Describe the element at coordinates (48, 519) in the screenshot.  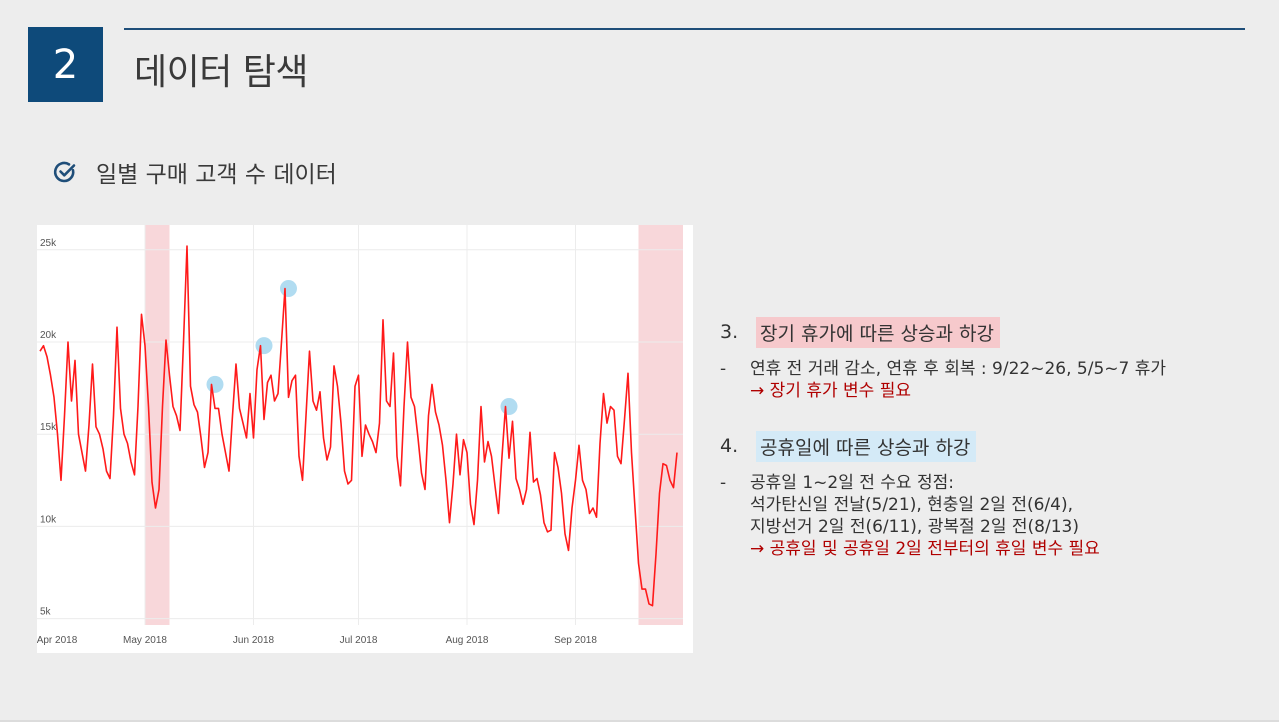
I see `y-tick-label: 10k` at that location.